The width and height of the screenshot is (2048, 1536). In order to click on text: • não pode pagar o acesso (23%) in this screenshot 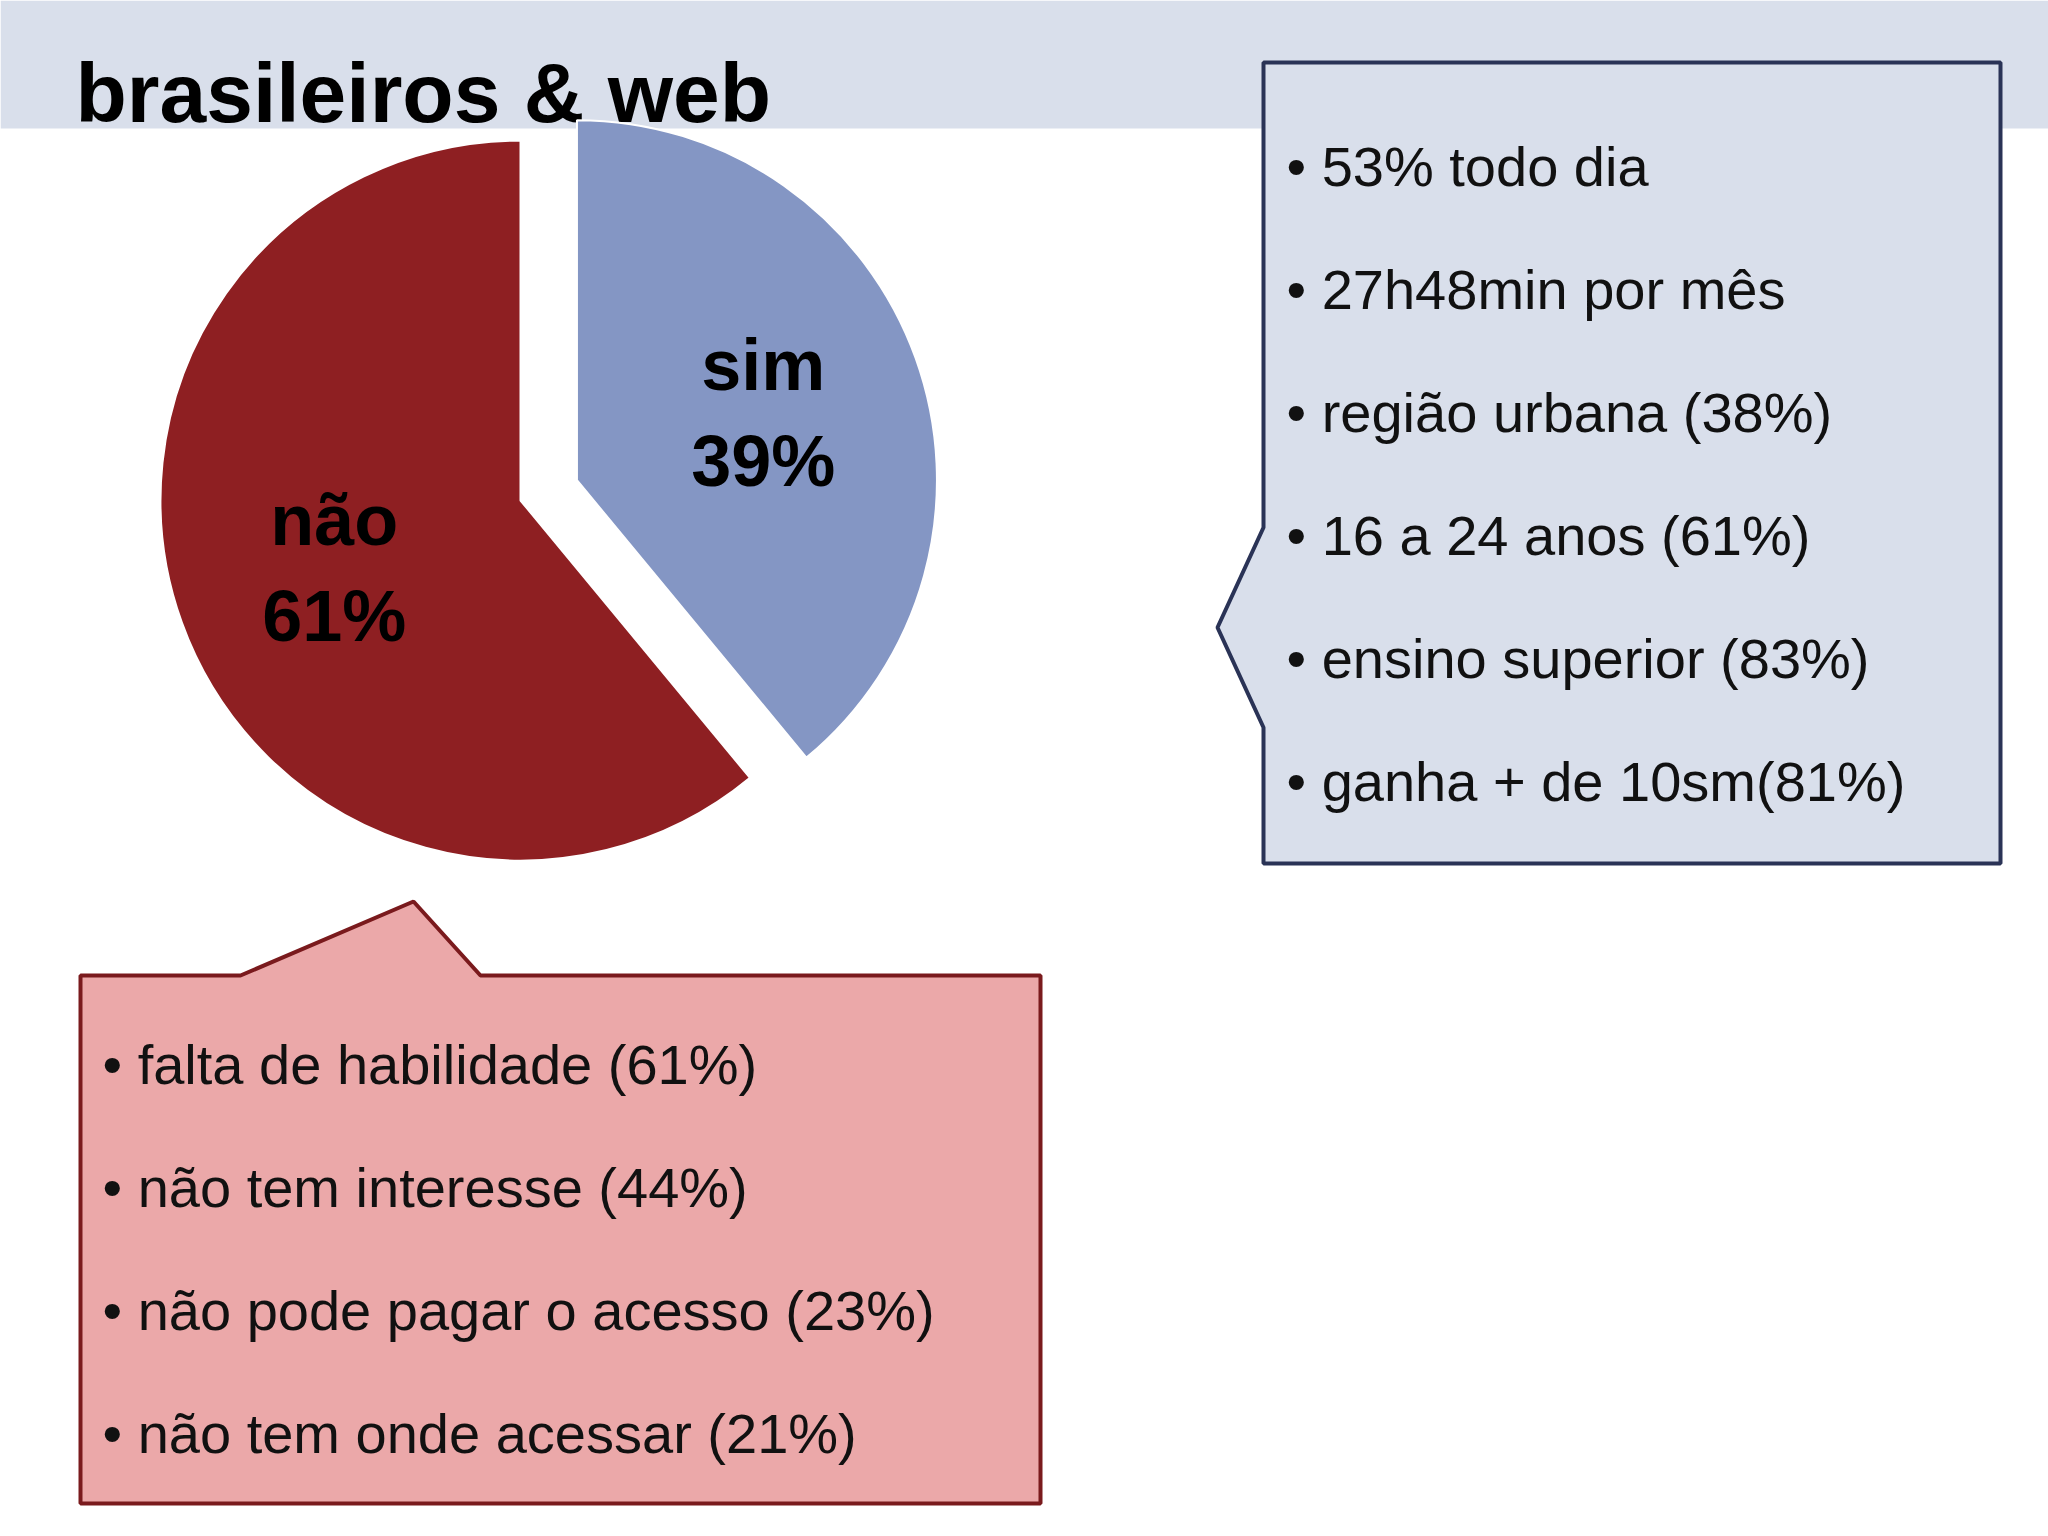, I will do `click(518, 1310)`.